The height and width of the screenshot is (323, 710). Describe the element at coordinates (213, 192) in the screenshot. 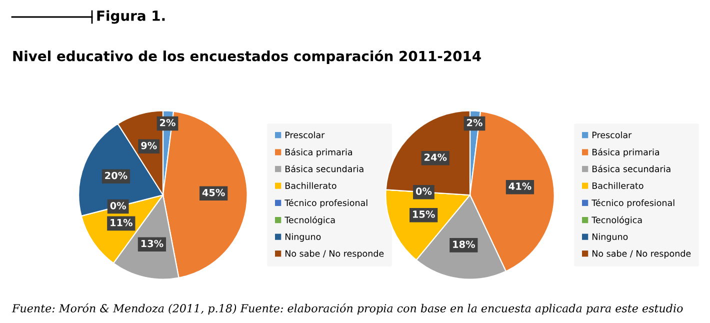

I see `data-label: 45%` at that location.